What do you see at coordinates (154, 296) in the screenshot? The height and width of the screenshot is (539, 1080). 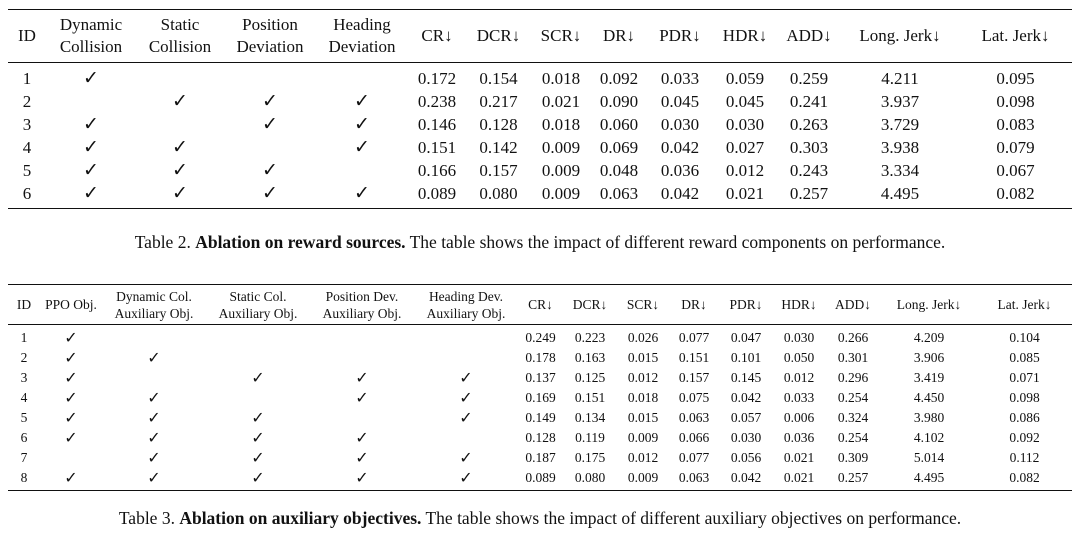 I see `header-text: Dynamic Col.` at bounding box center [154, 296].